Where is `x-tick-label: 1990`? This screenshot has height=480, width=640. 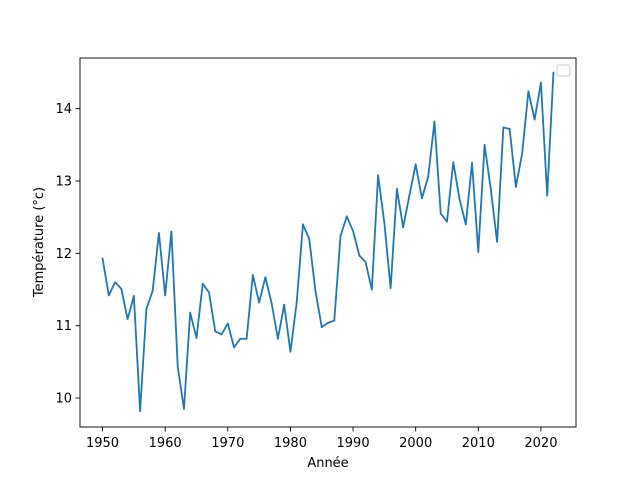 x-tick-label: 1990 is located at coordinates (353, 443).